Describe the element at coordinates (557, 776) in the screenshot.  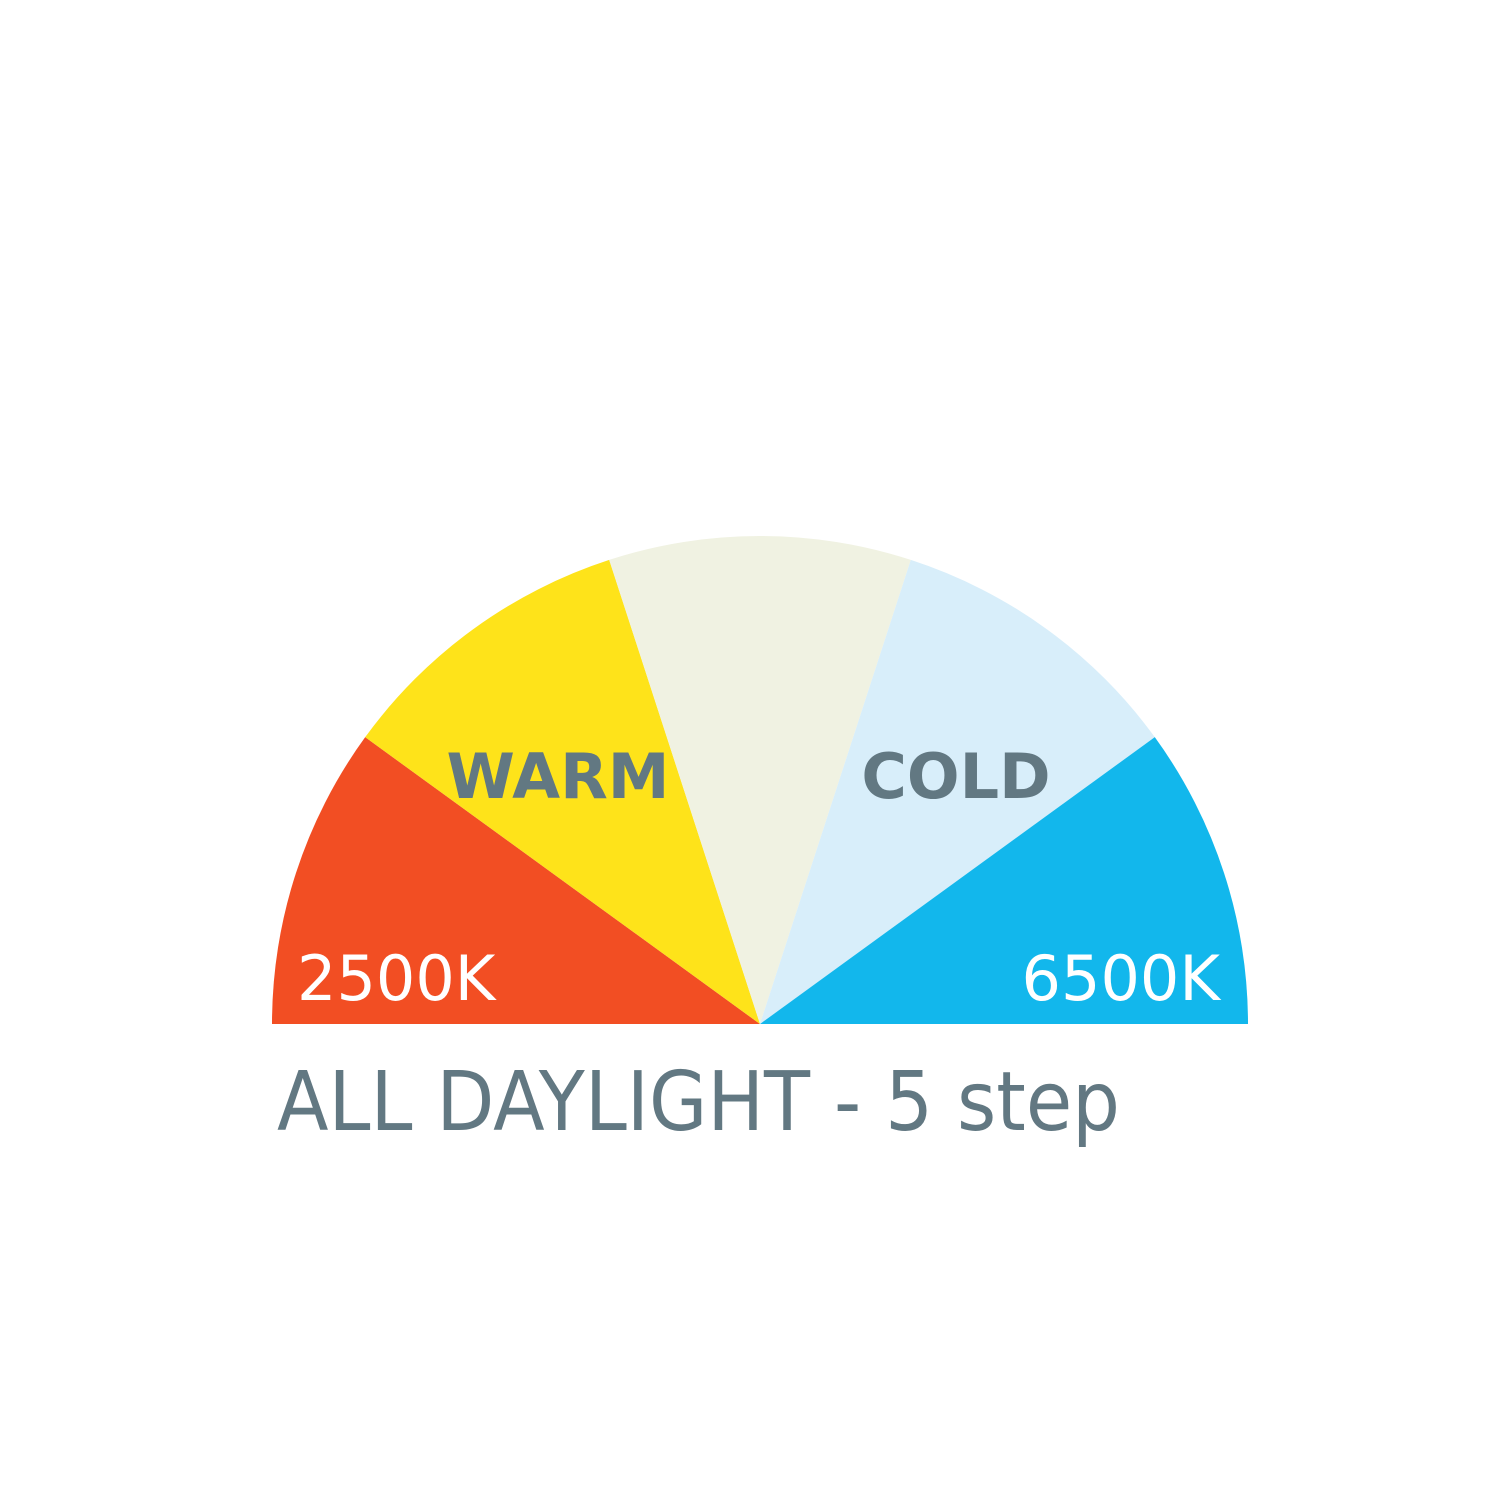
I see `warm-label: WARM` at that location.